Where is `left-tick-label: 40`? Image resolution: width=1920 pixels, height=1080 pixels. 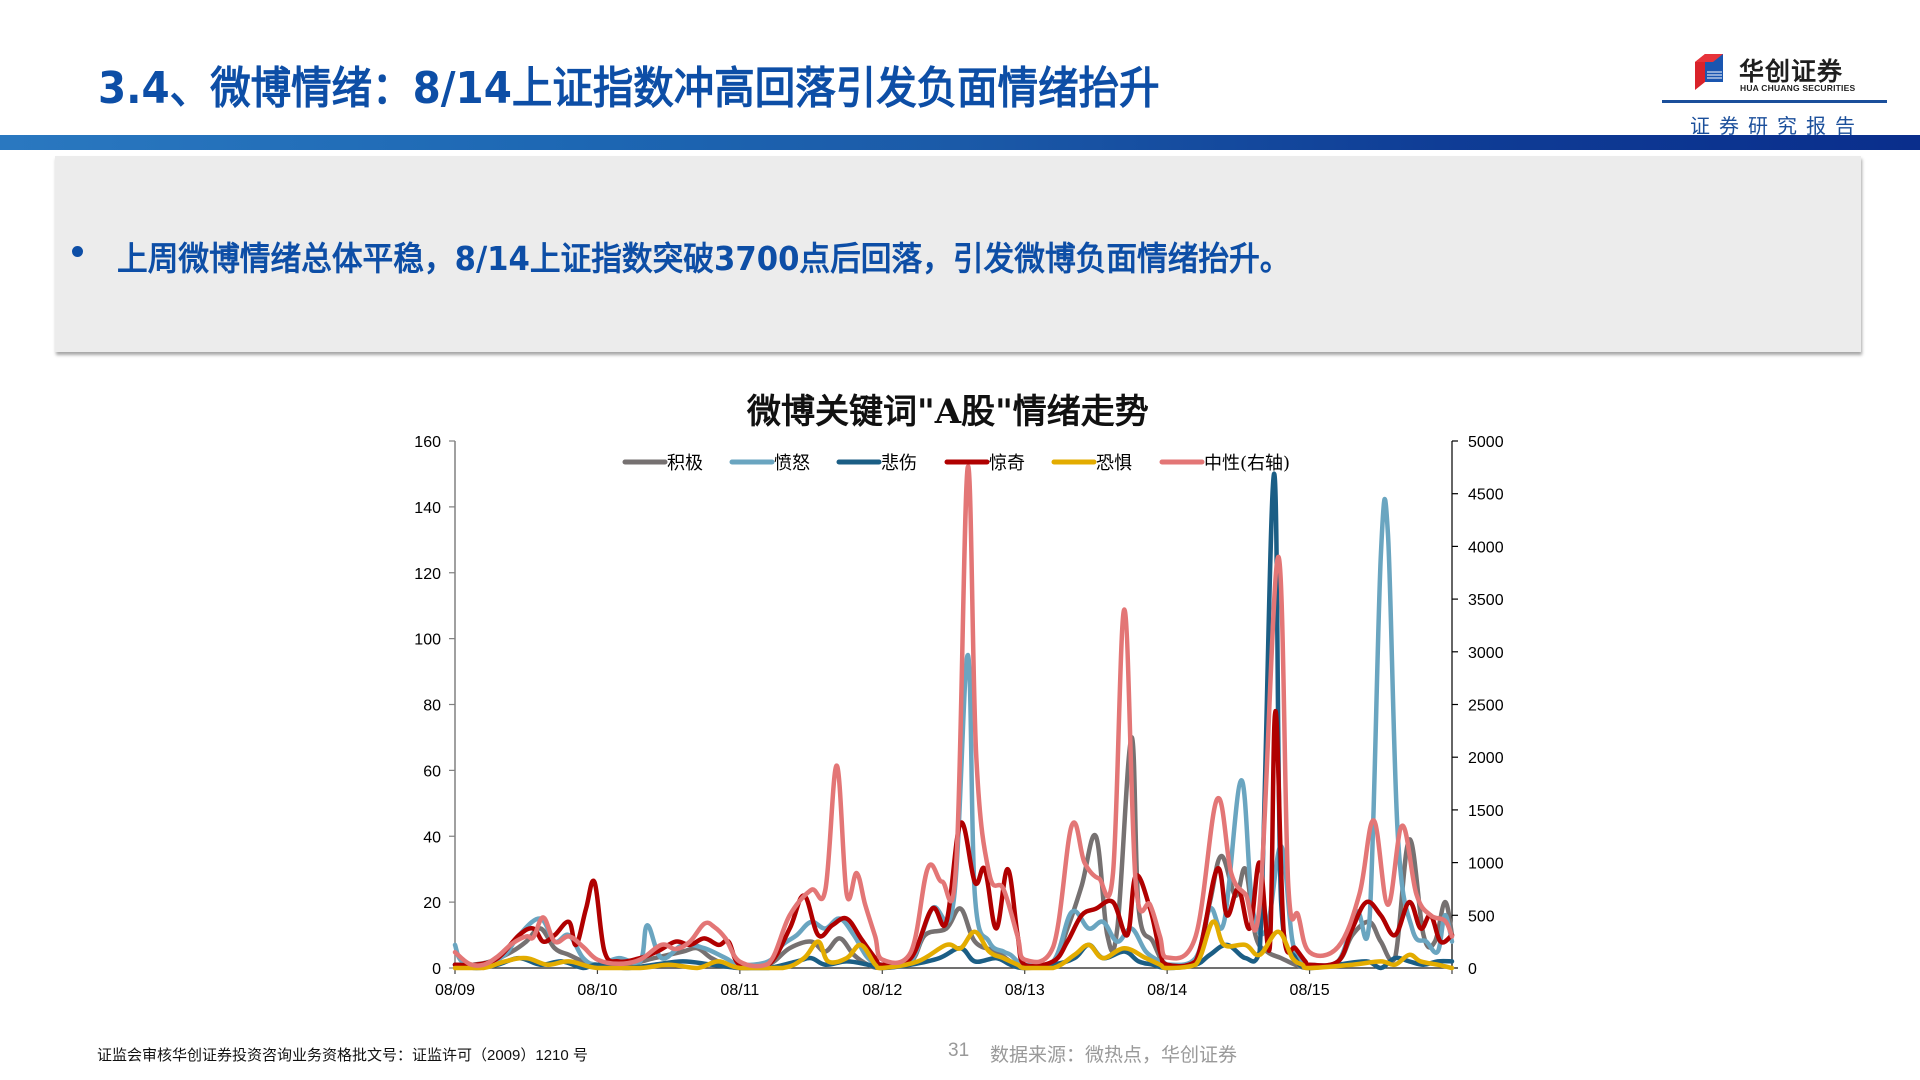 left-tick-label: 40 is located at coordinates (432, 837).